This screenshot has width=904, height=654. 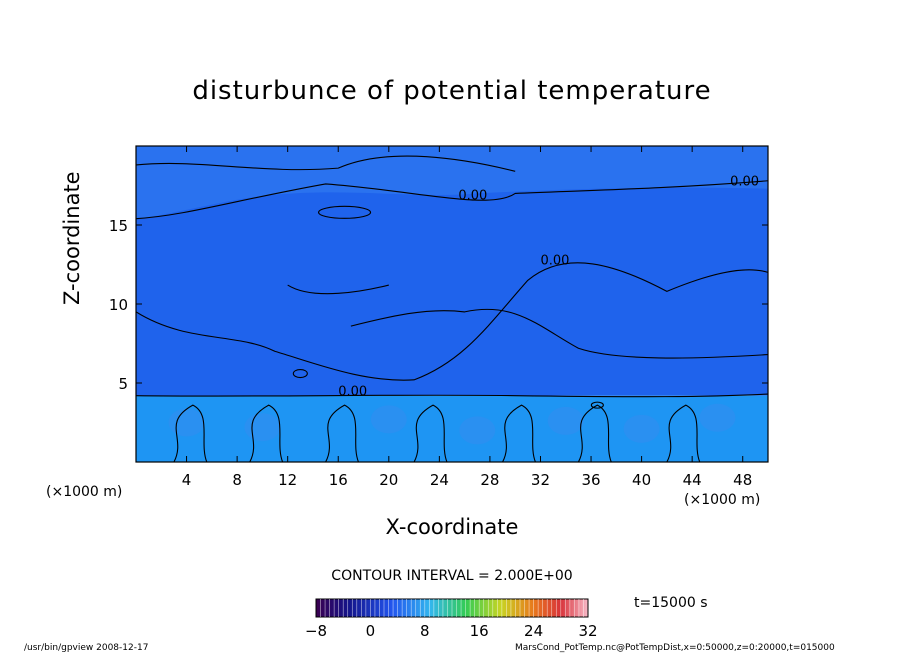 I want to click on x-unit-right: (×1000 m), so click(x=722, y=500).